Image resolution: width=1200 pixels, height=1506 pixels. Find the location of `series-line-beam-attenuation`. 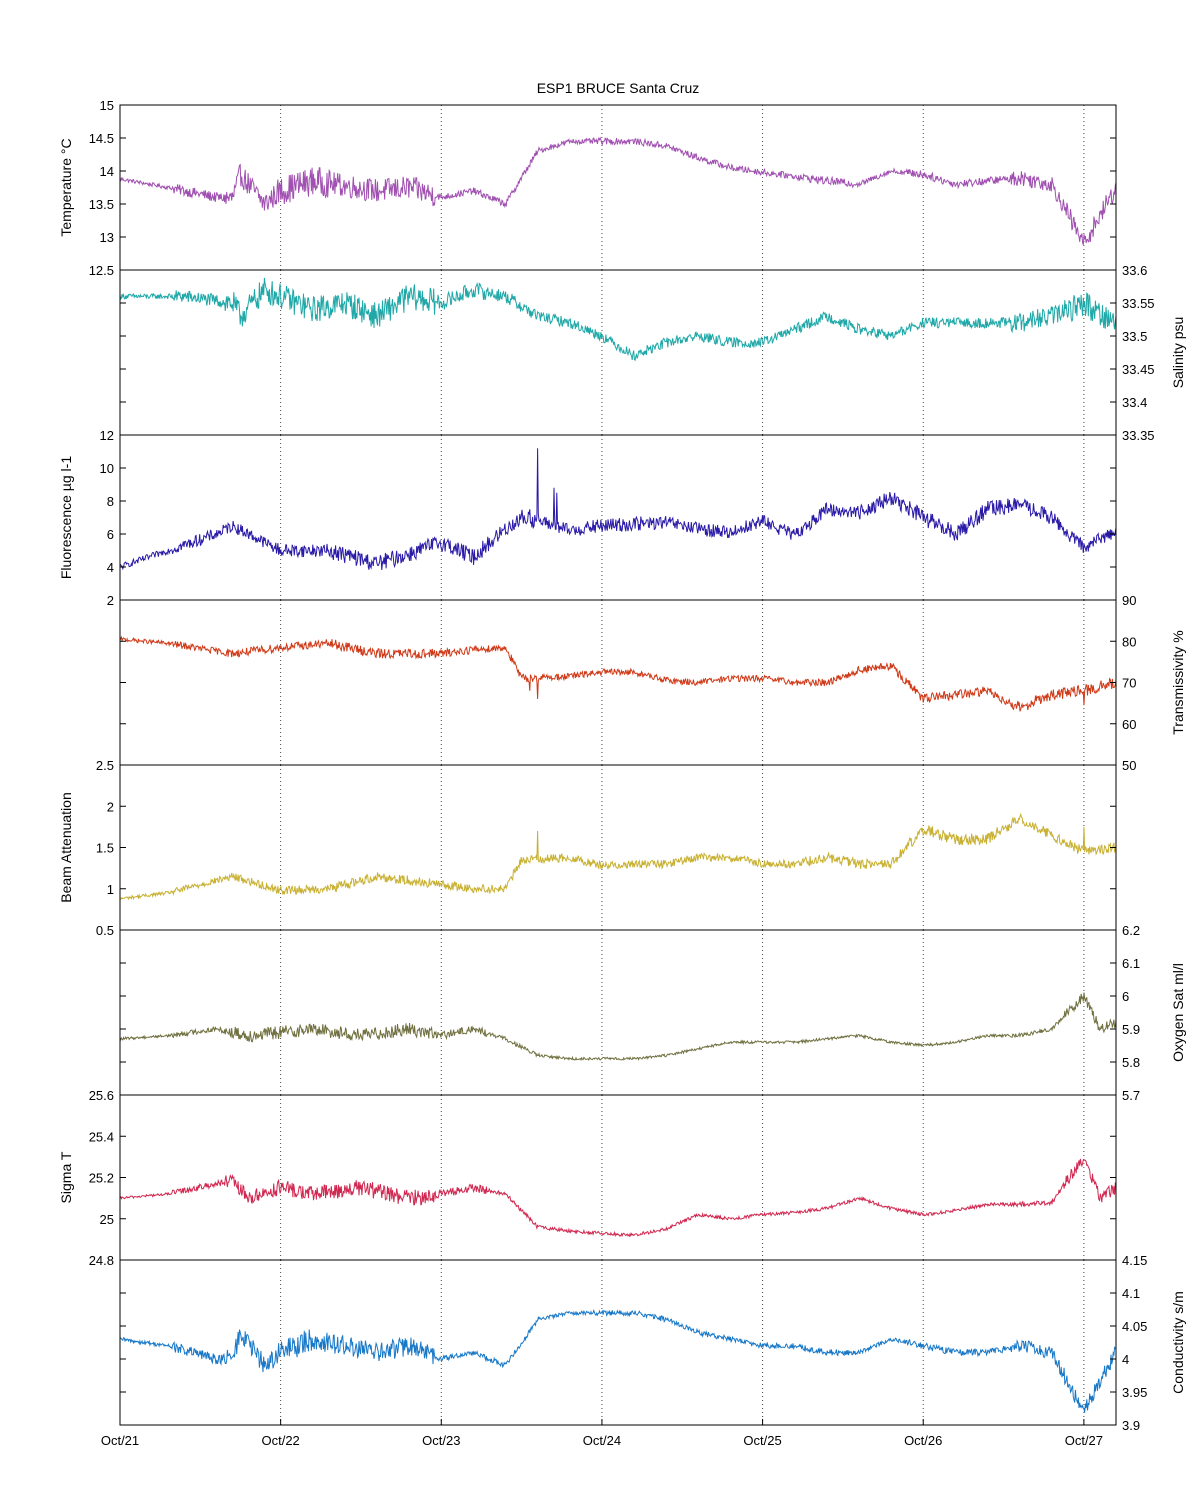

series-line-beam-attenuation is located at coordinates (618, 856).